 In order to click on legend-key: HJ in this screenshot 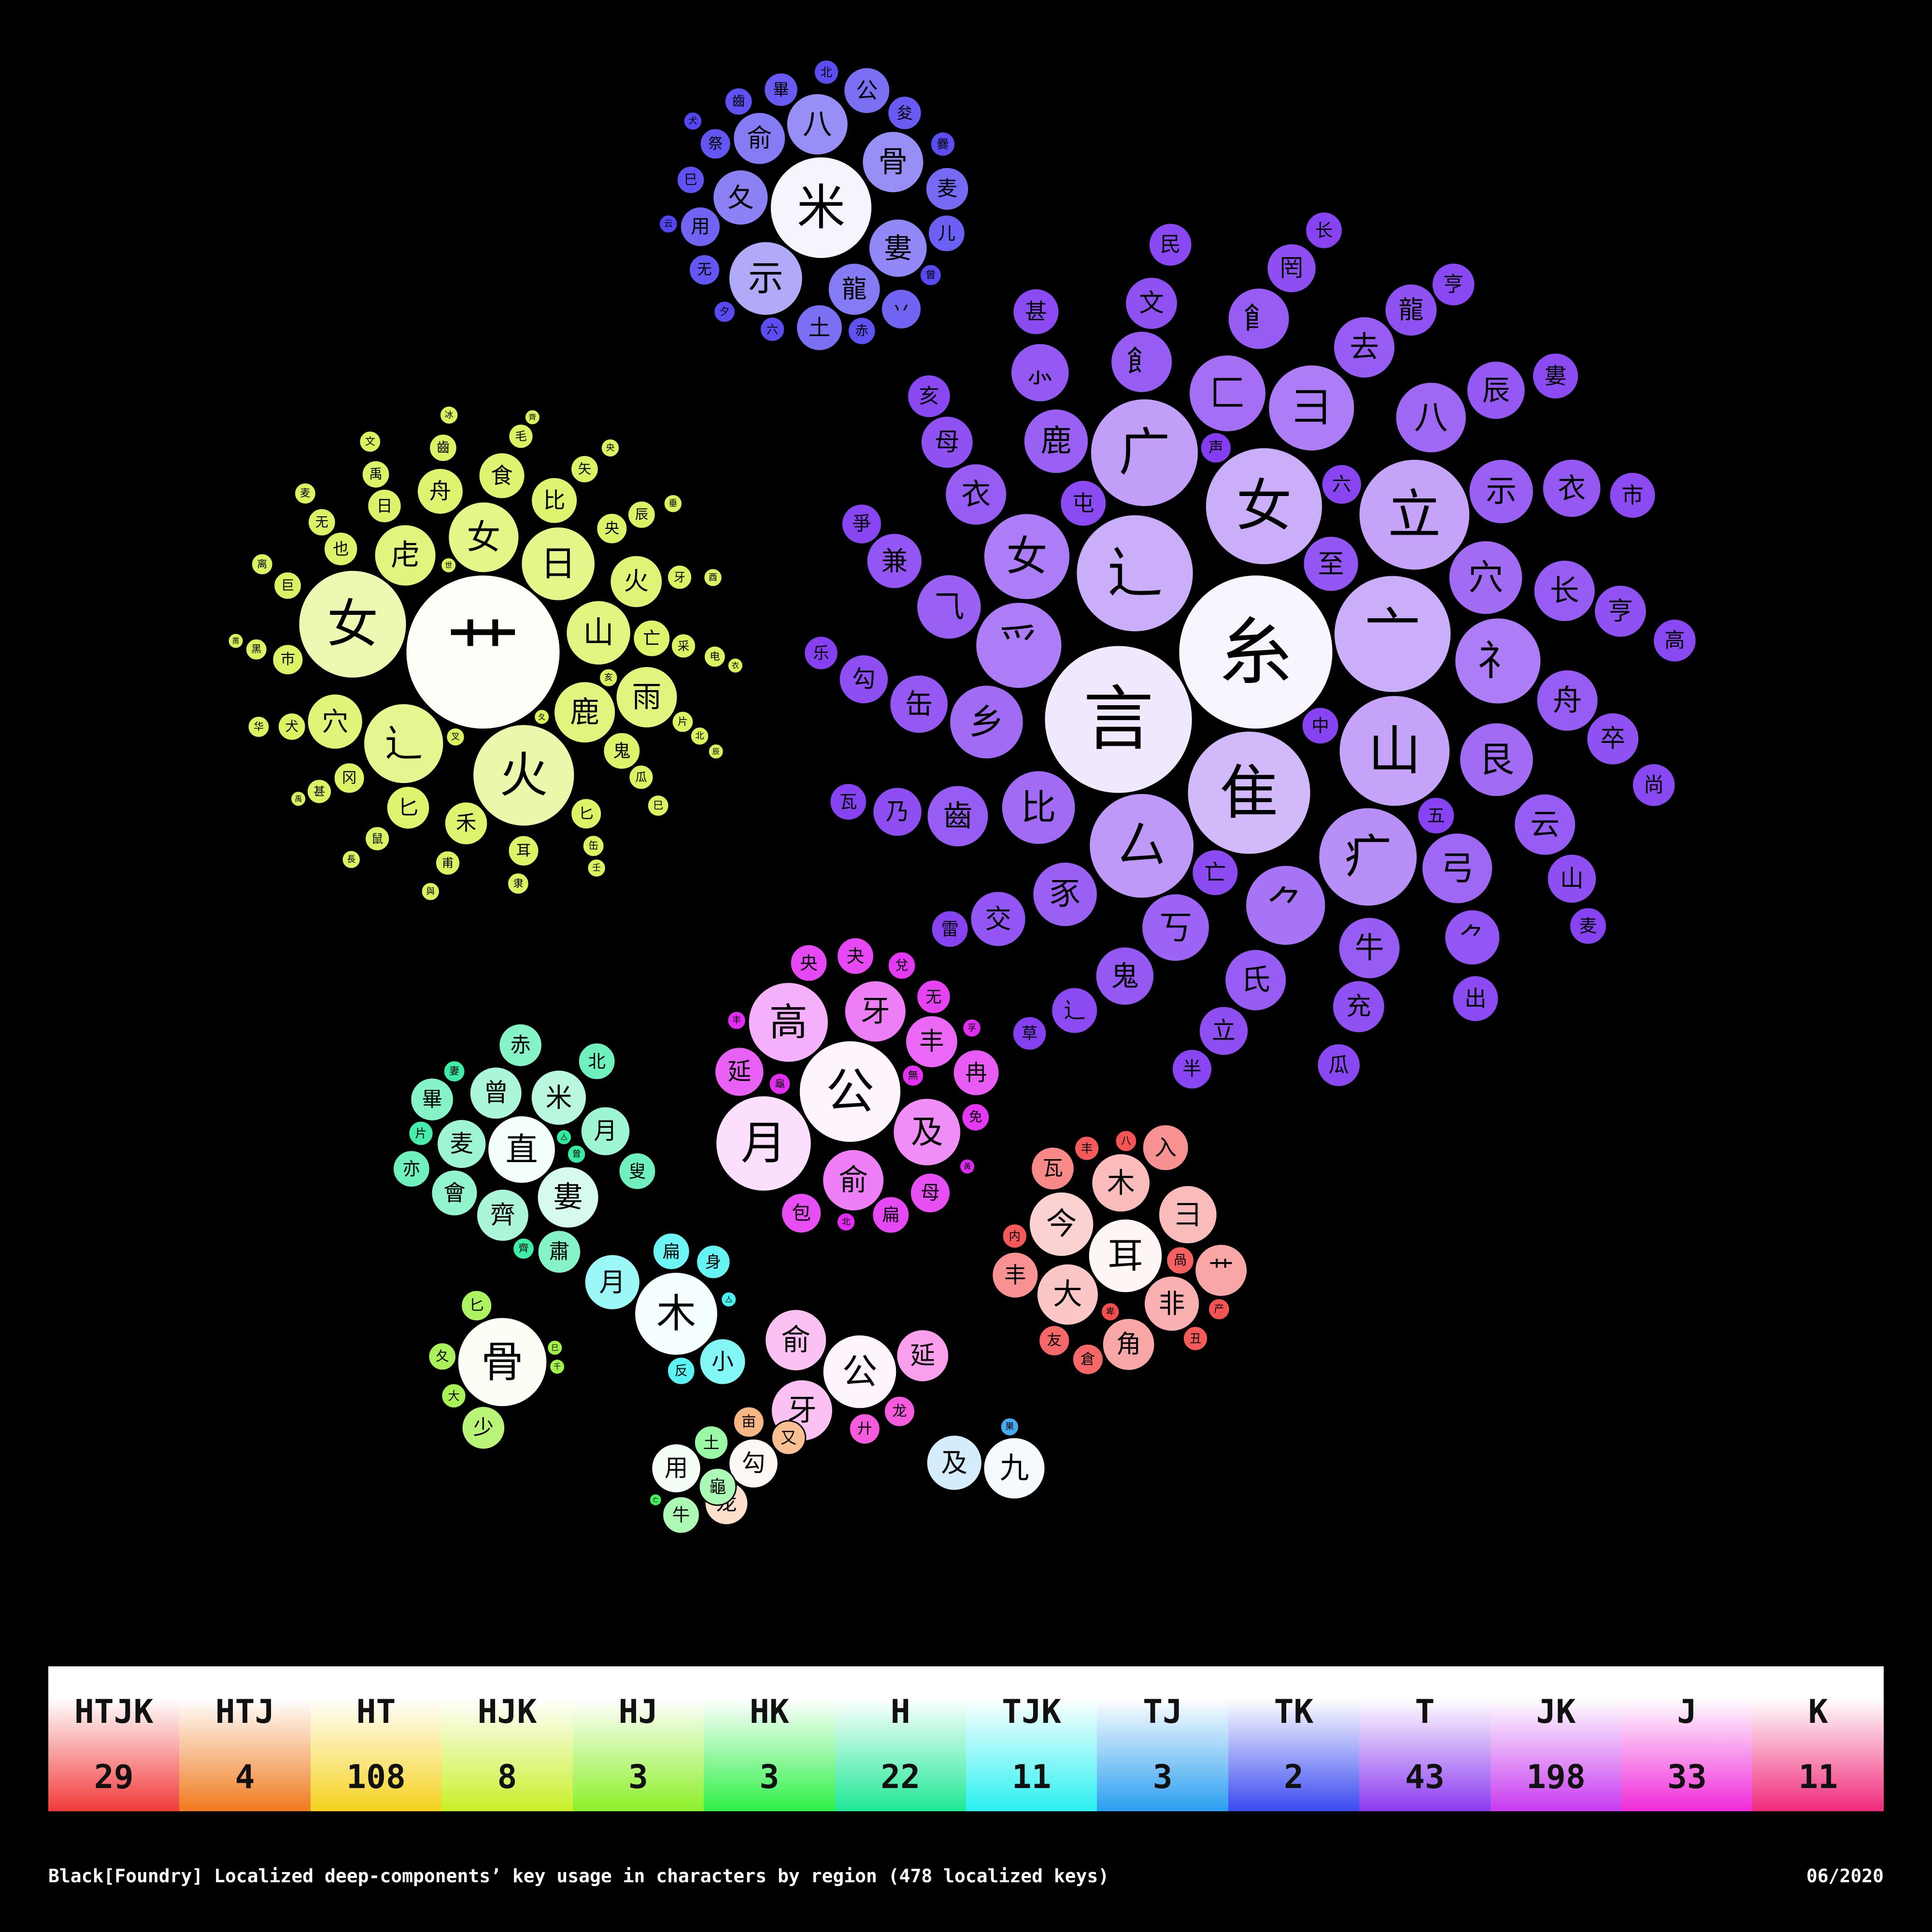, I will do `click(638, 1712)`.